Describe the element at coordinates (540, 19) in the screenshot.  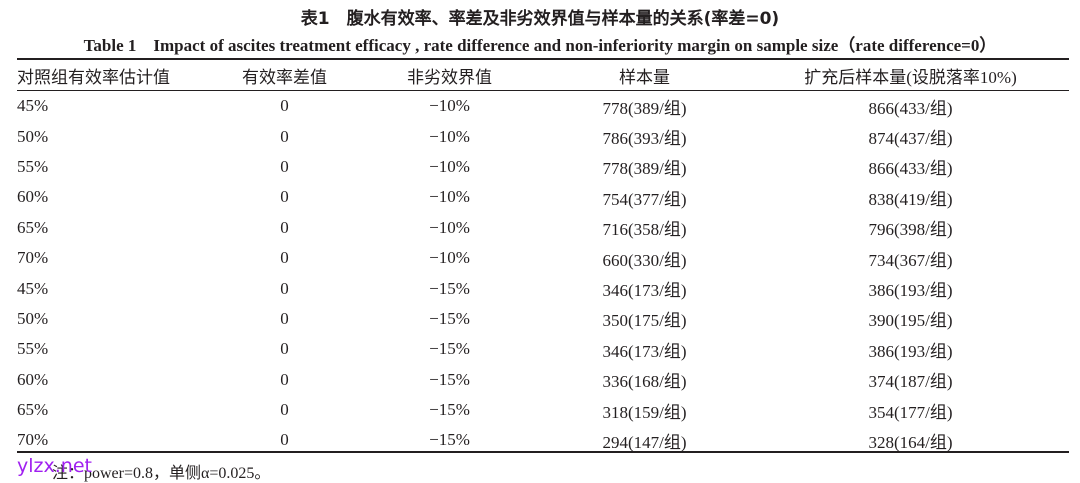
I see `table-title-cn: 表1 腹水有效率、率差及非劣效界值与样本量的关系(率差=0)` at that location.